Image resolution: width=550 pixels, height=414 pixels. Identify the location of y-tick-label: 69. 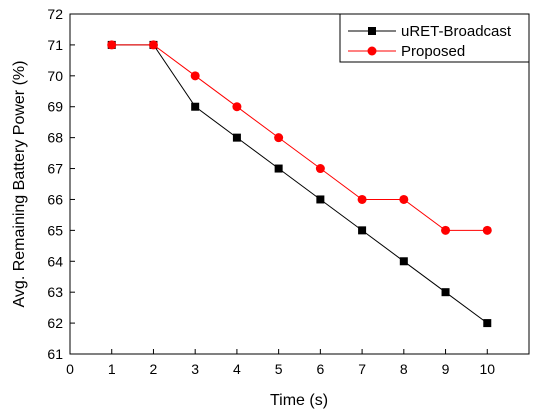
(55, 107).